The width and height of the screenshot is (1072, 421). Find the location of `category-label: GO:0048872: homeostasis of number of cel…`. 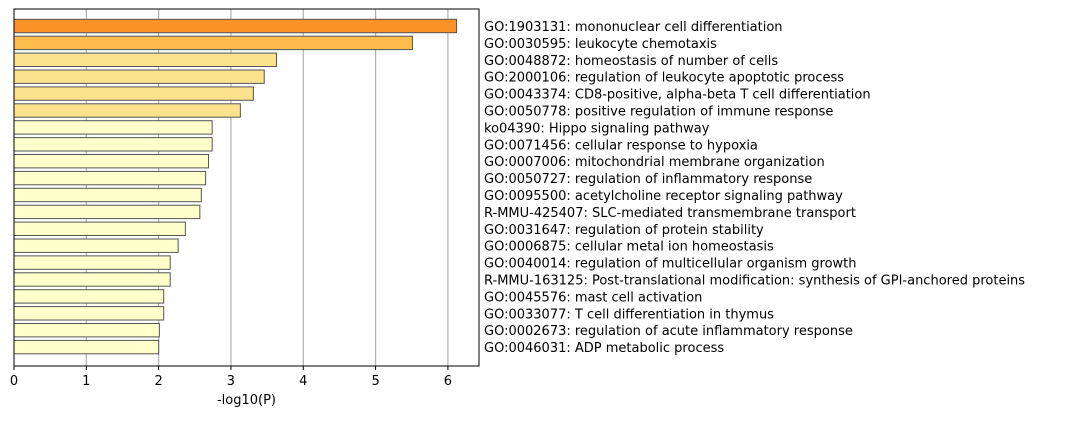

category-label: GO:0048872: homeostasis of number of cel… is located at coordinates (631, 61).